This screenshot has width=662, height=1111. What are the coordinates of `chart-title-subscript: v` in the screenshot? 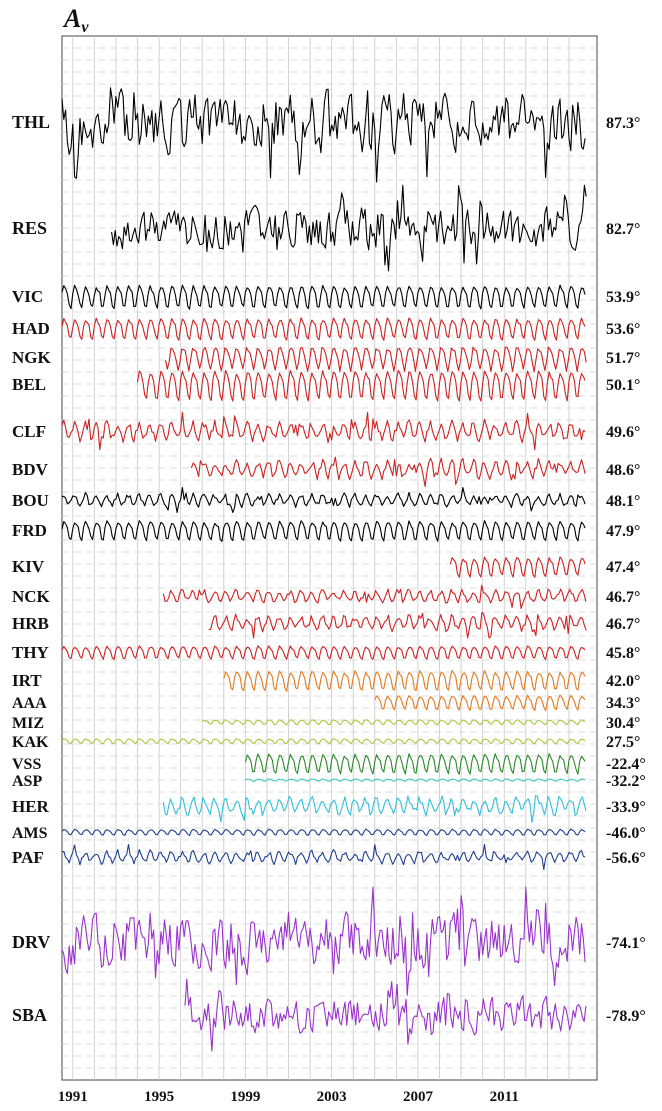 It's located at (85, 27).